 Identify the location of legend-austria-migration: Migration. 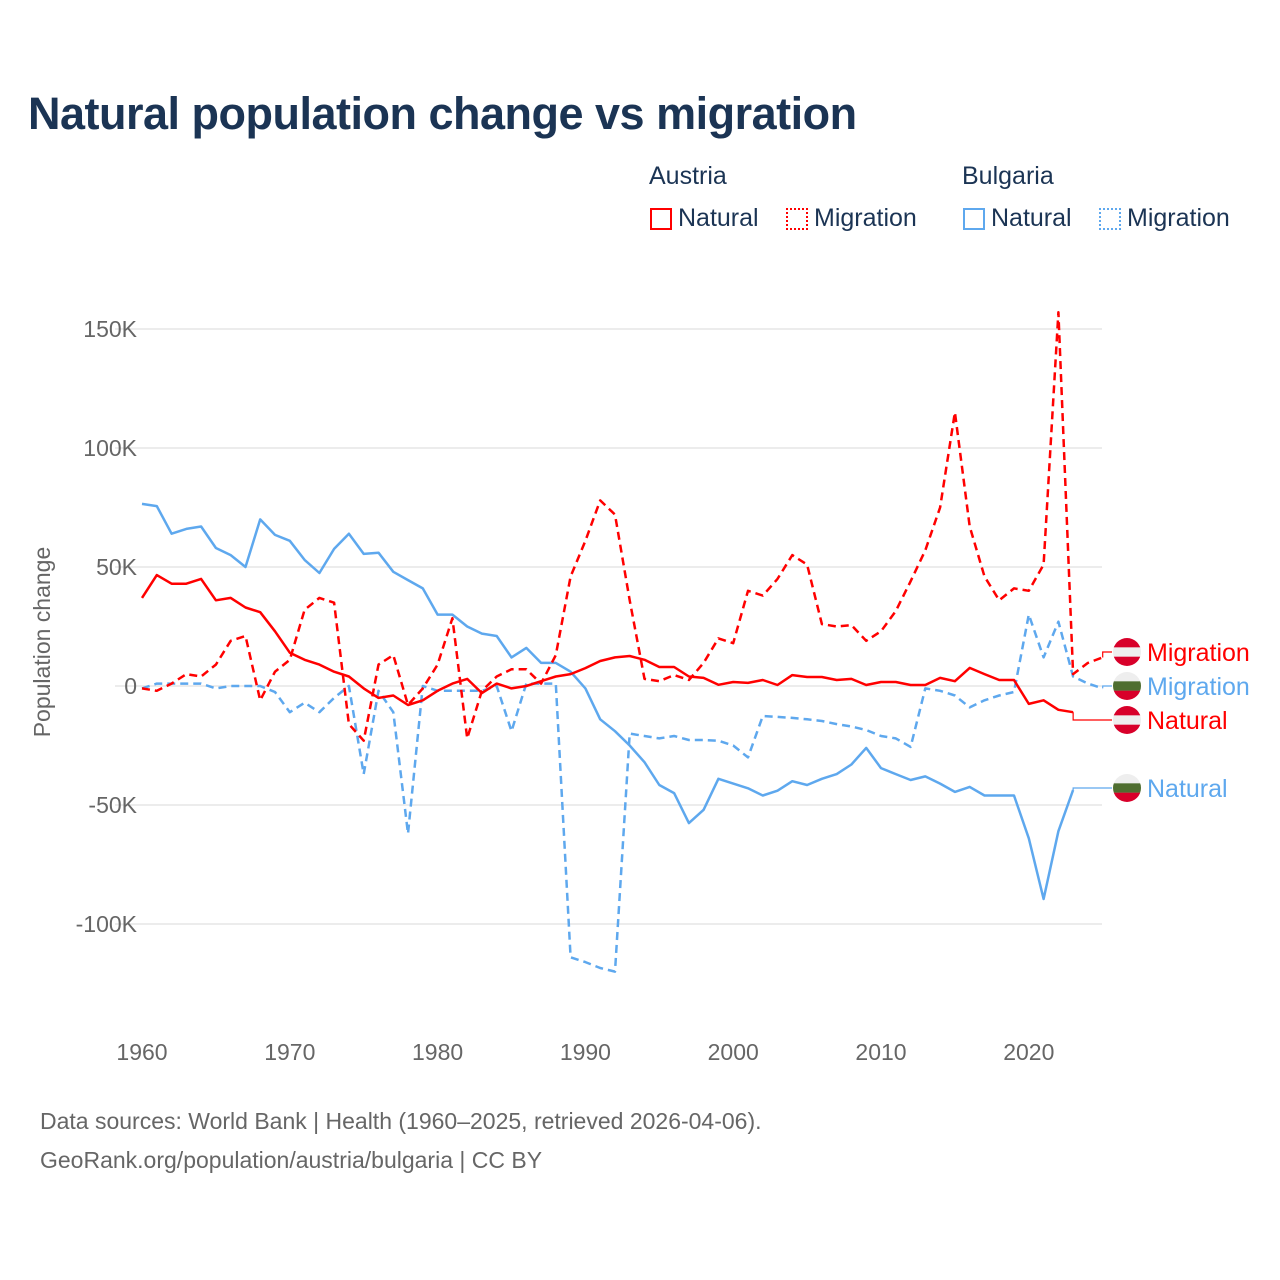
(851, 218).